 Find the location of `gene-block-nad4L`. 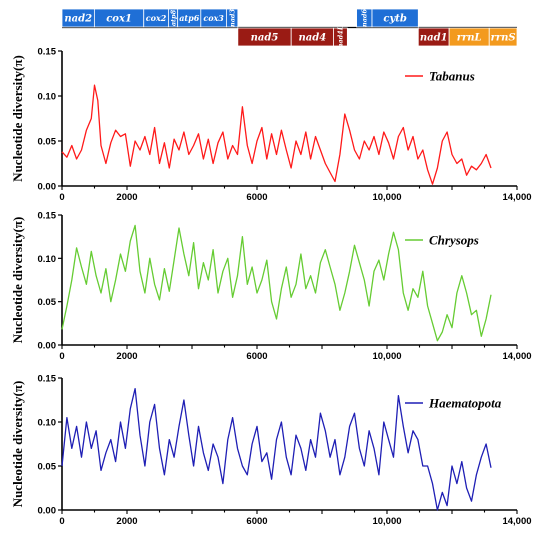

gene-block-nad4L is located at coordinates (340, 37).